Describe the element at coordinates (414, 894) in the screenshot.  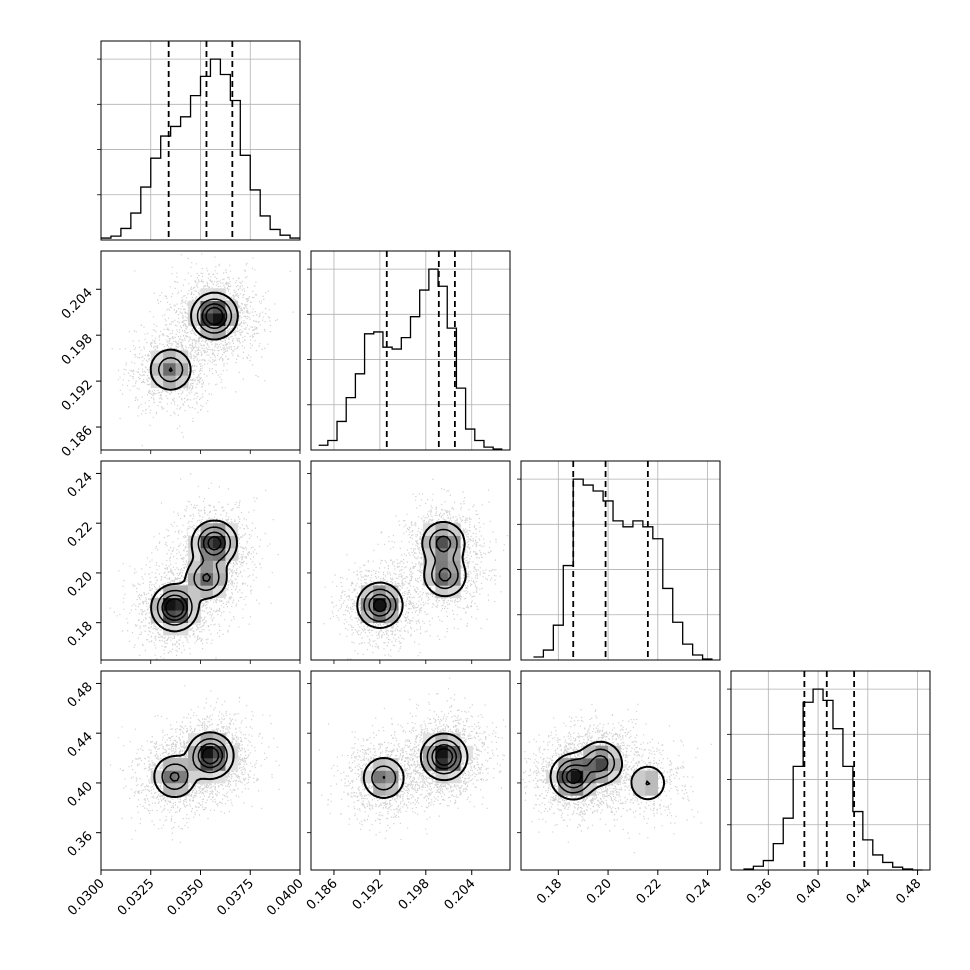
I see `x-tick-label: 0.198` at that location.